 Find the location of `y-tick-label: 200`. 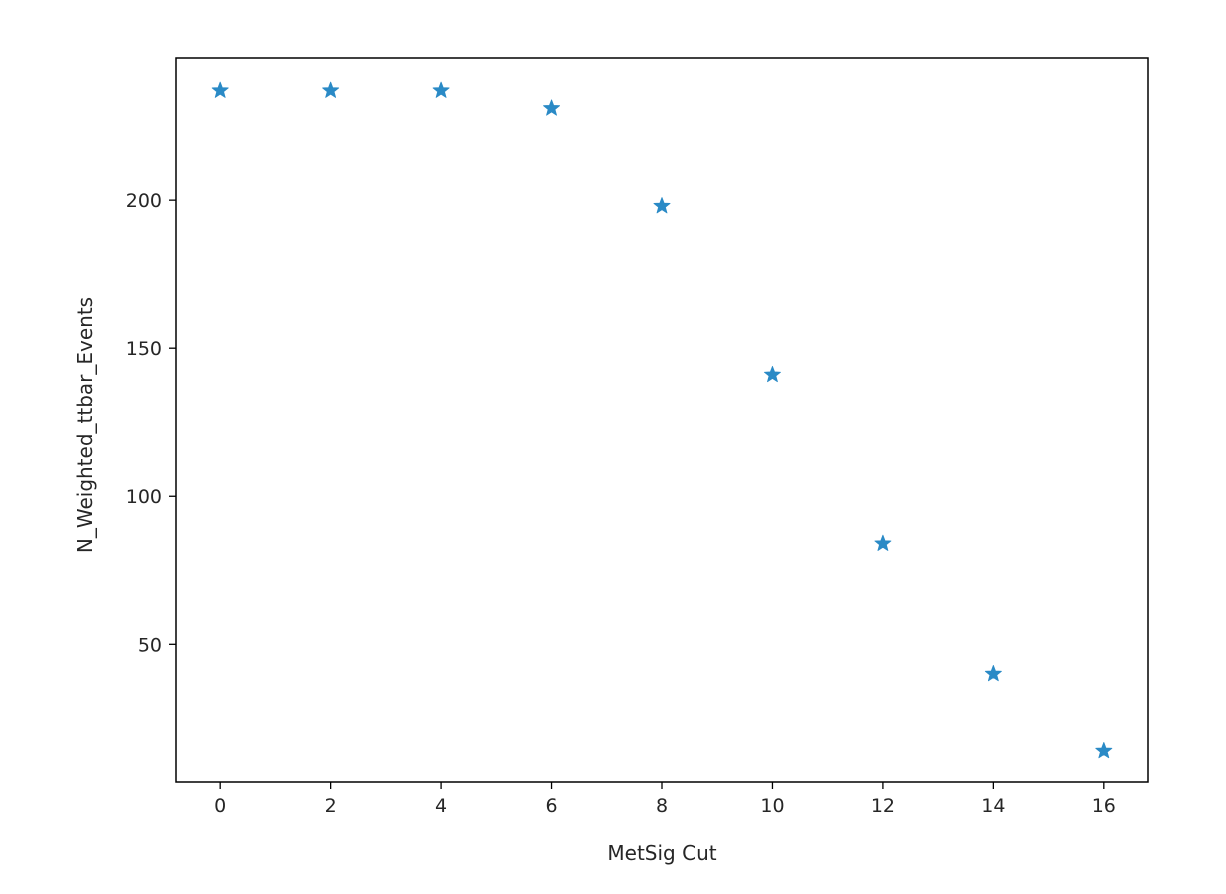

y-tick-label: 200 is located at coordinates (144, 201).